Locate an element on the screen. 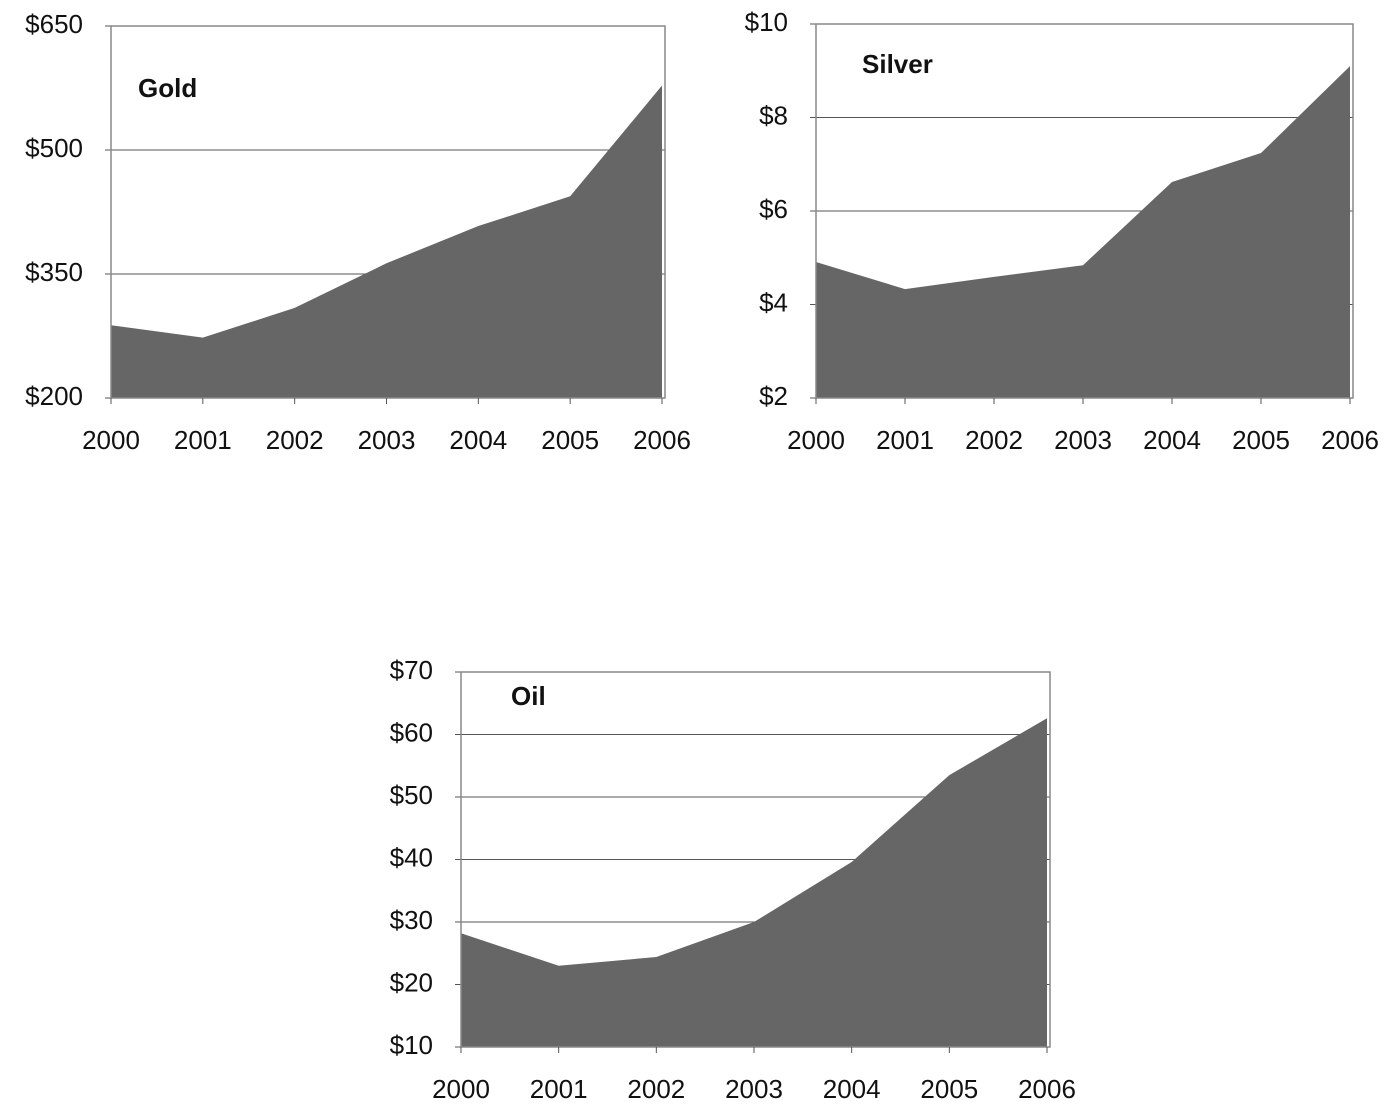  y-tick-label: $200 is located at coordinates (54, 396).